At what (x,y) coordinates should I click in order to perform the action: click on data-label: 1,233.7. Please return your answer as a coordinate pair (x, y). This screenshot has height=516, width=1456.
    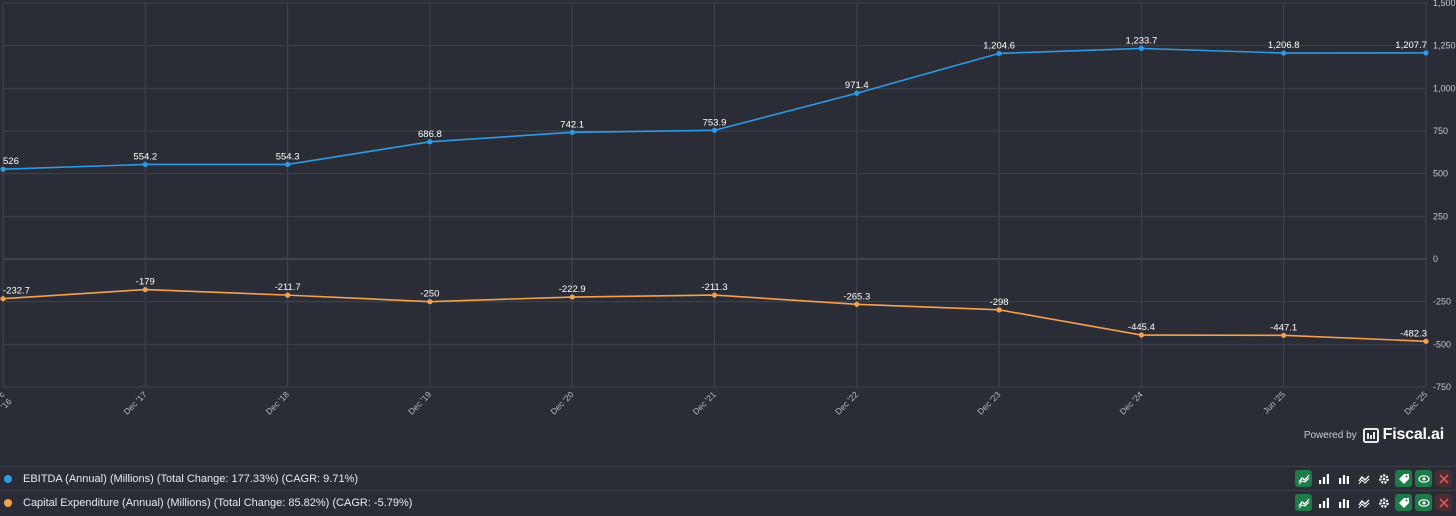
    Looking at the image, I should click on (1142, 40).